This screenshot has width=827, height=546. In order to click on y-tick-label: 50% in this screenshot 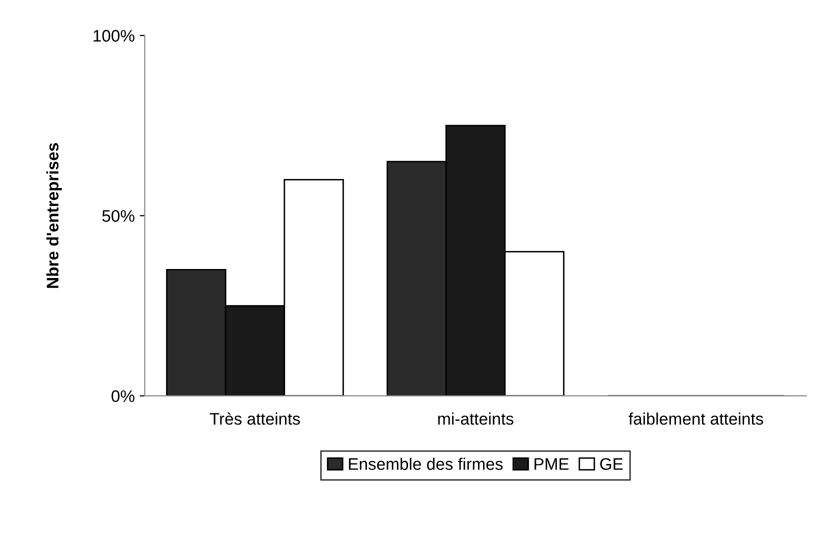, I will do `click(118, 216)`.